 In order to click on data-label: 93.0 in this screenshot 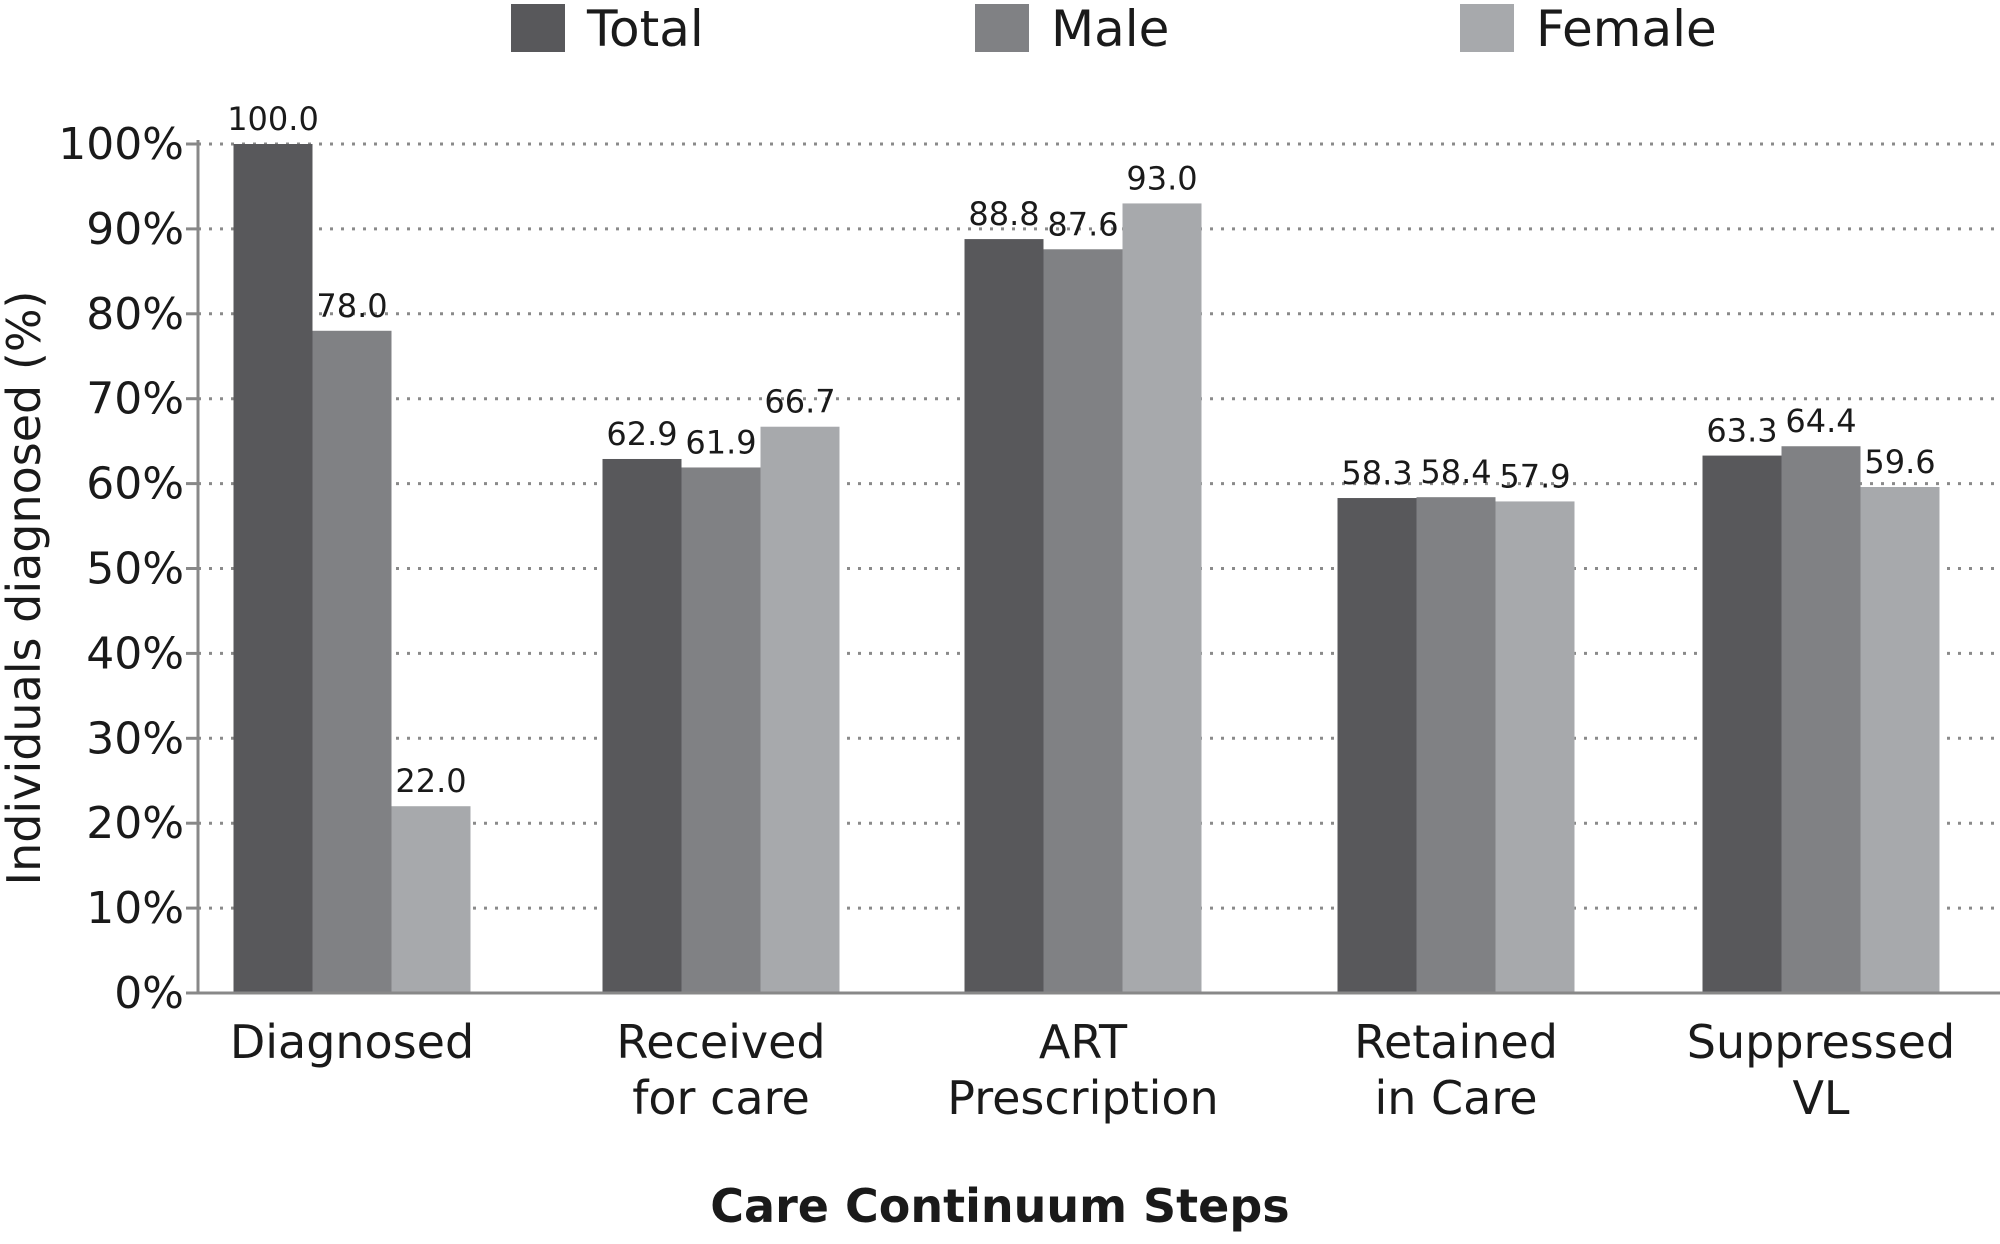, I will do `click(1161, 178)`.